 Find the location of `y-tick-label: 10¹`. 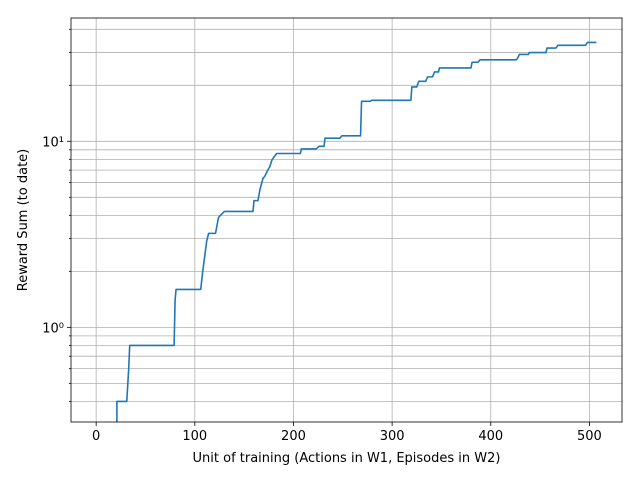

y-tick-label: 10¹ is located at coordinates (53, 142).